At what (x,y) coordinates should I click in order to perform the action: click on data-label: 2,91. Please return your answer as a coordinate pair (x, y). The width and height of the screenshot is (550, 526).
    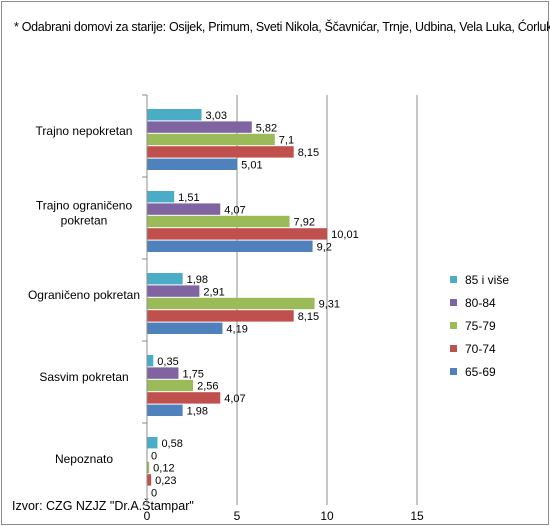
    Looking at the image, I should click on (213, 292).